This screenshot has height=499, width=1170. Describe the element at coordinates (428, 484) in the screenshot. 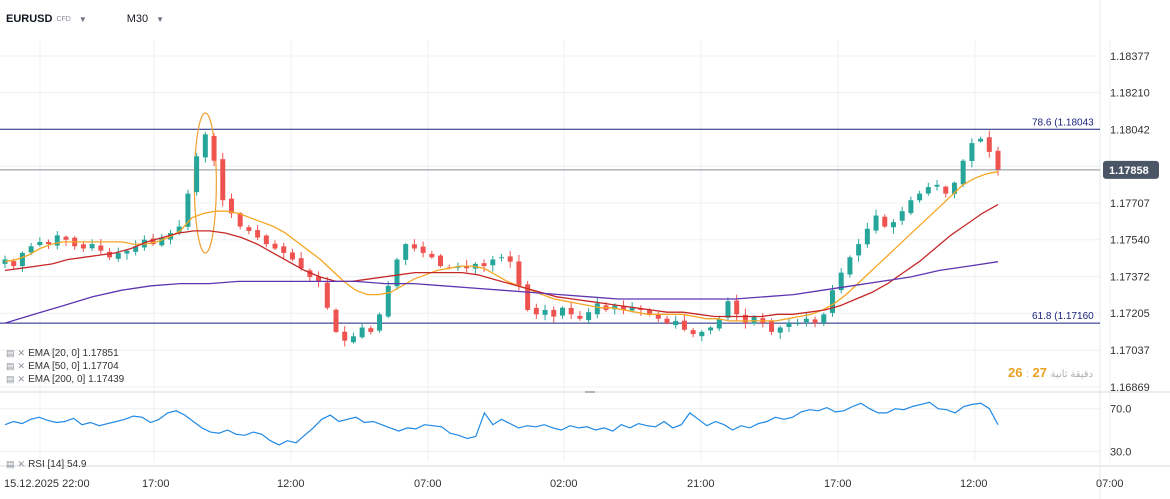

I see `time-tick-label: 07:00` at that location.